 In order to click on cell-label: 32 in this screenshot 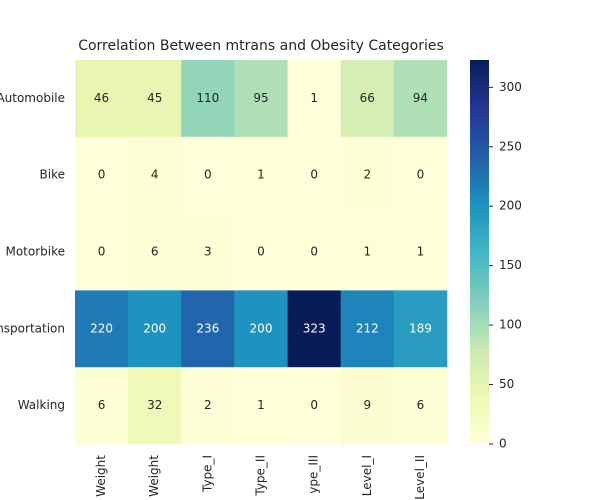, I will do `click(154, 405)`.